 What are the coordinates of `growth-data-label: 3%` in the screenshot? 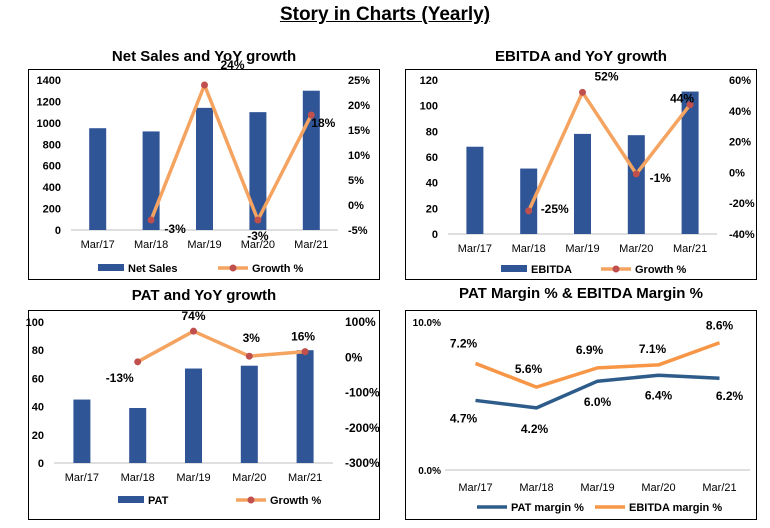 It's located at (252, 338).